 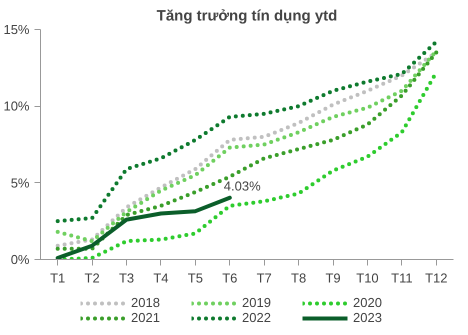 I want to click on y-tick-label: 0%, so click(x=20, y=259).